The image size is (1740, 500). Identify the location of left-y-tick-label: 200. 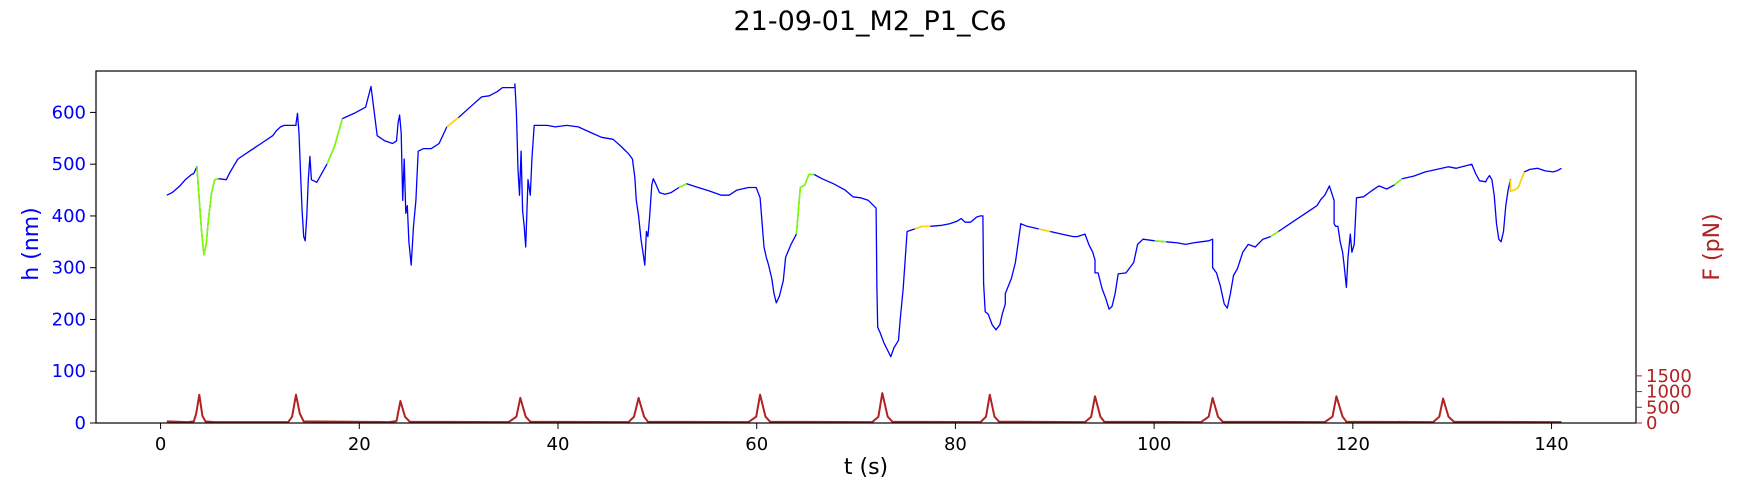
(69, 319).